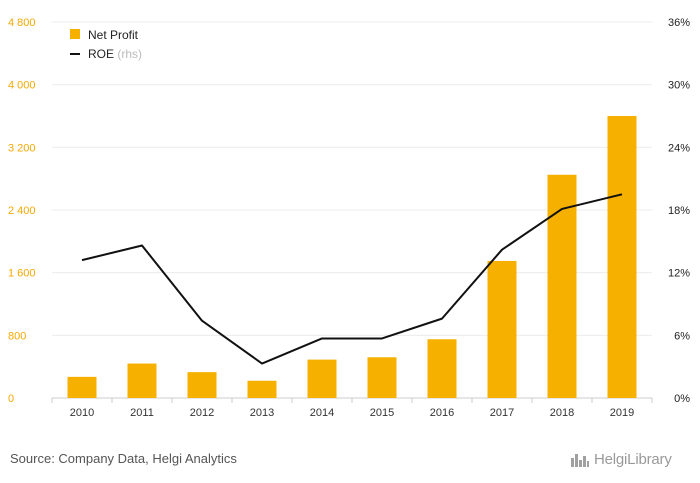 The height and width of the screenshot is (483, 700). Describe the element at coordinates (562, 286) in the screenshot. I see `bar-net-profit-2018` at that location.